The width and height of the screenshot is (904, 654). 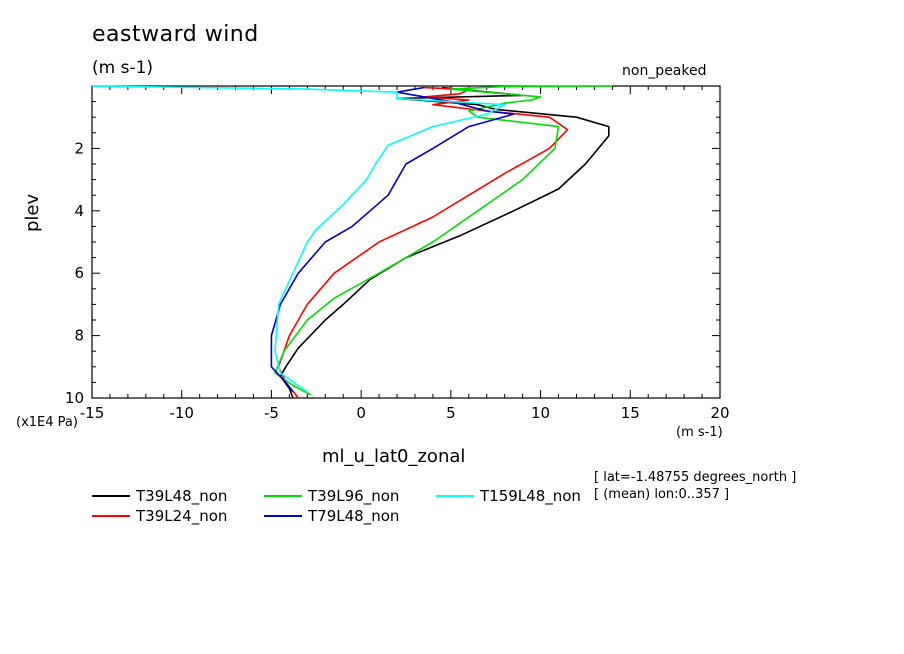 What do you see at coordinates (271, 413) in the screenshot?
I see `x-tick-label: -5` at bounding box center [271, 413].